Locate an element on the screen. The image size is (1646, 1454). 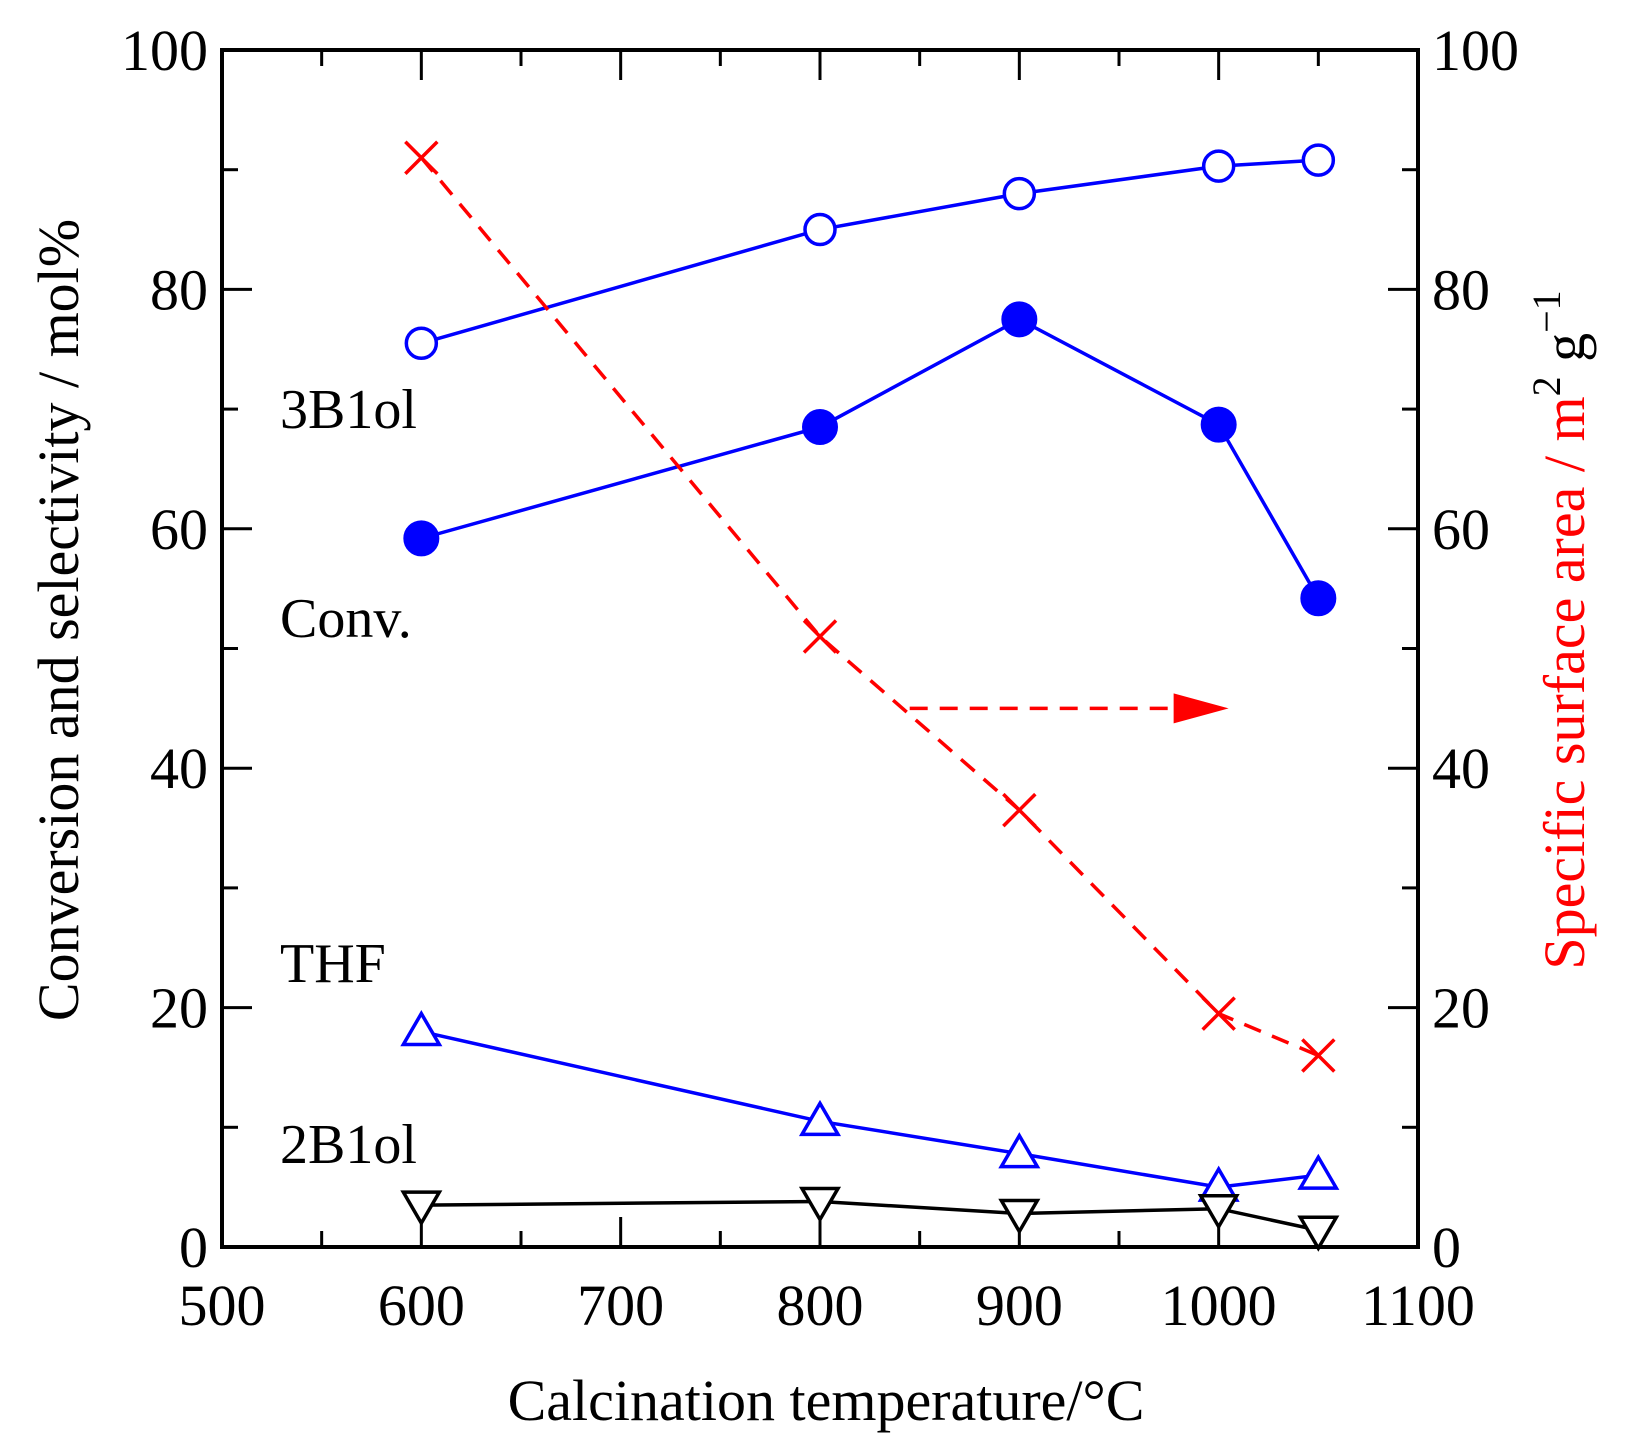
x-tick-label: 1100 is located at coordinates (1418, 1305).